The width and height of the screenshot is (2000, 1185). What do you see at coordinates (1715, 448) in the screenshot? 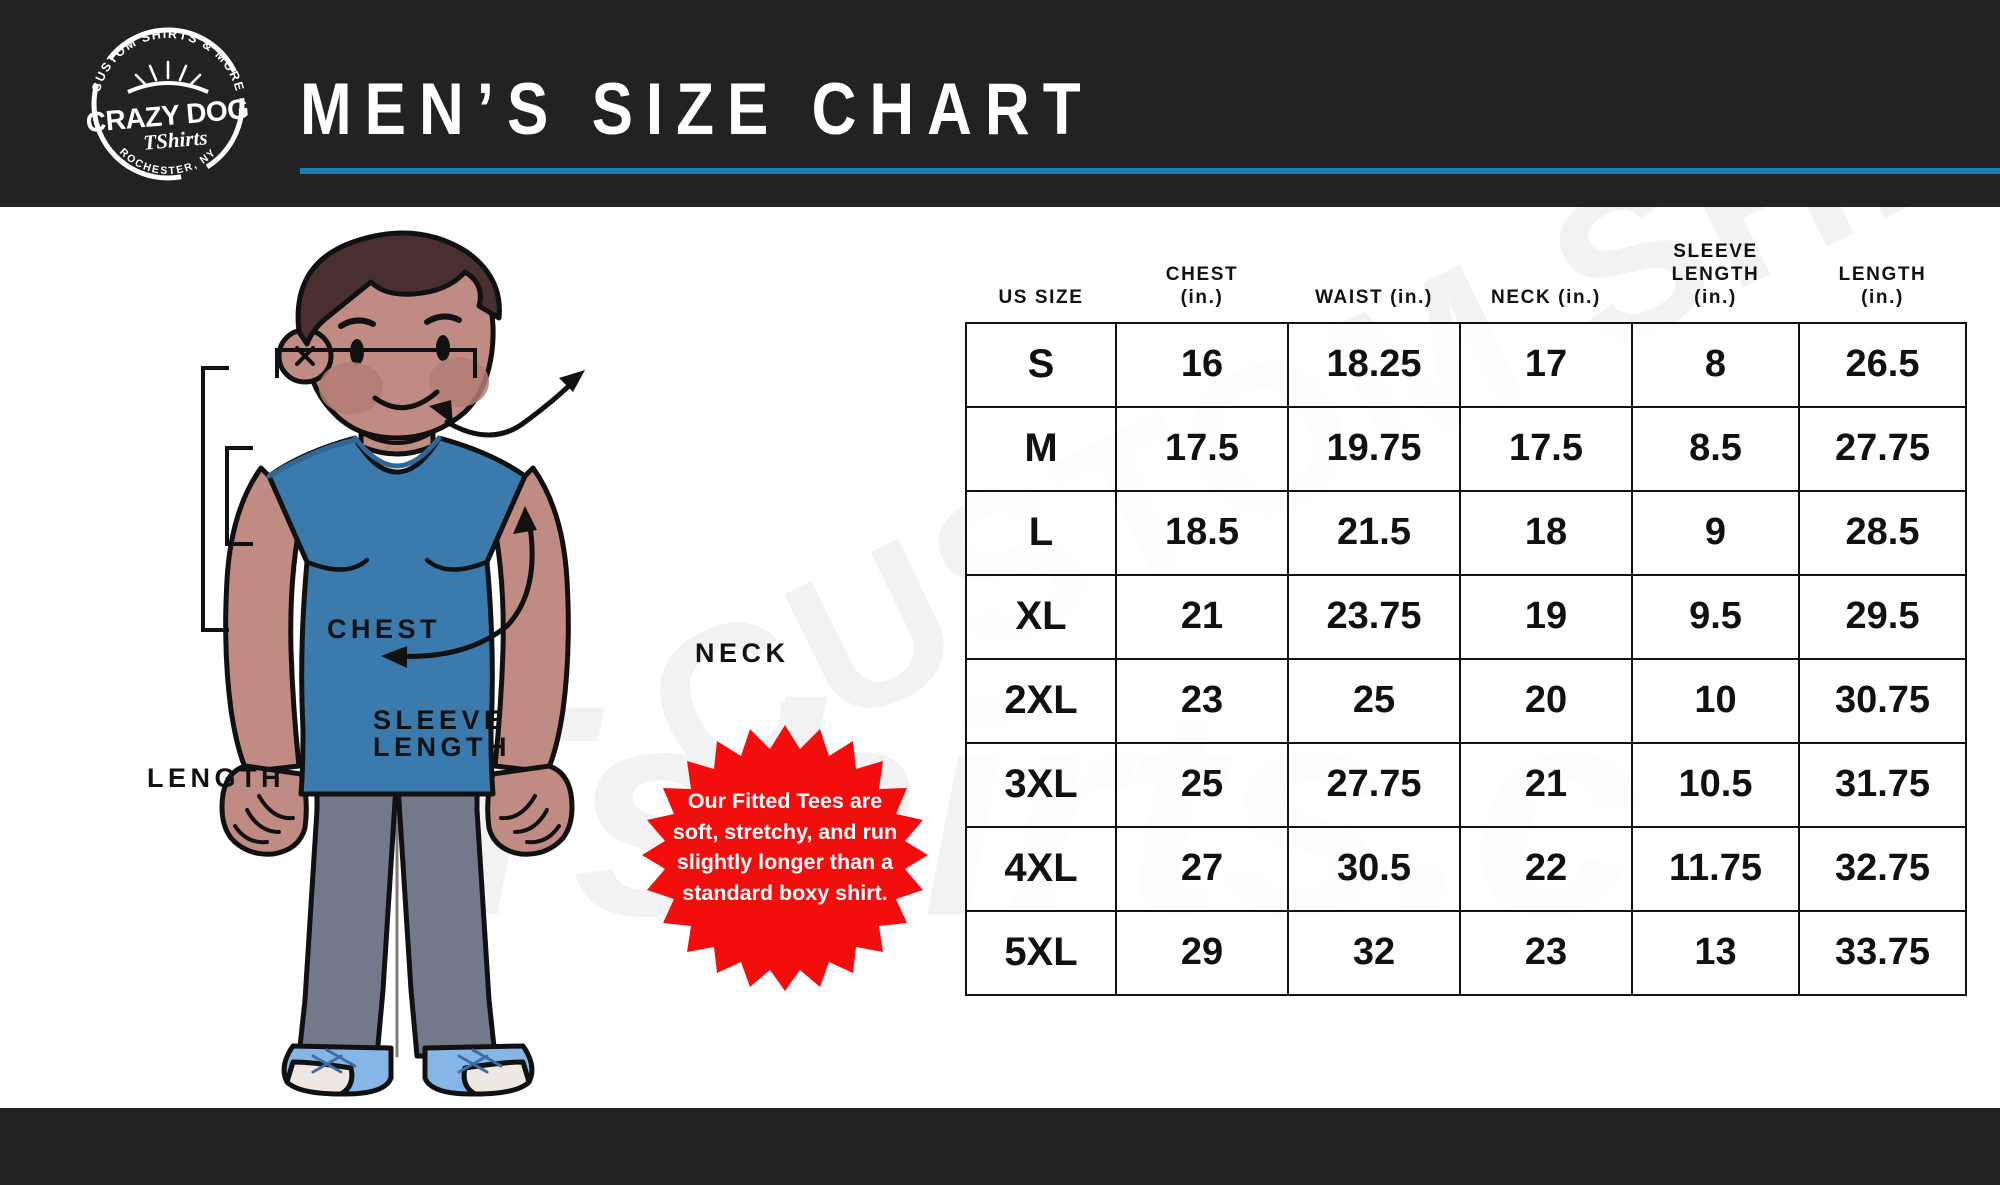
I see `cell-sleeve-length: 8.5` at bounding box center [1715, 448].